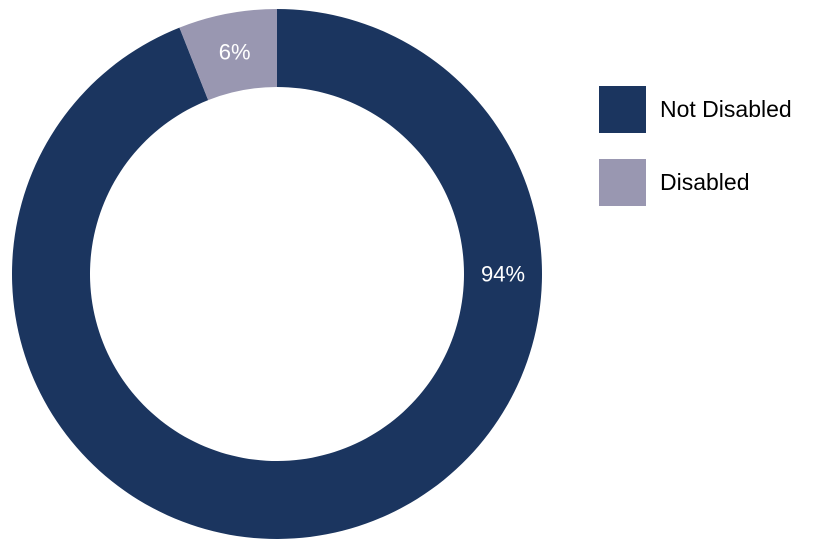  I want to click on legend-swatch-disabled, so click(622, 182).